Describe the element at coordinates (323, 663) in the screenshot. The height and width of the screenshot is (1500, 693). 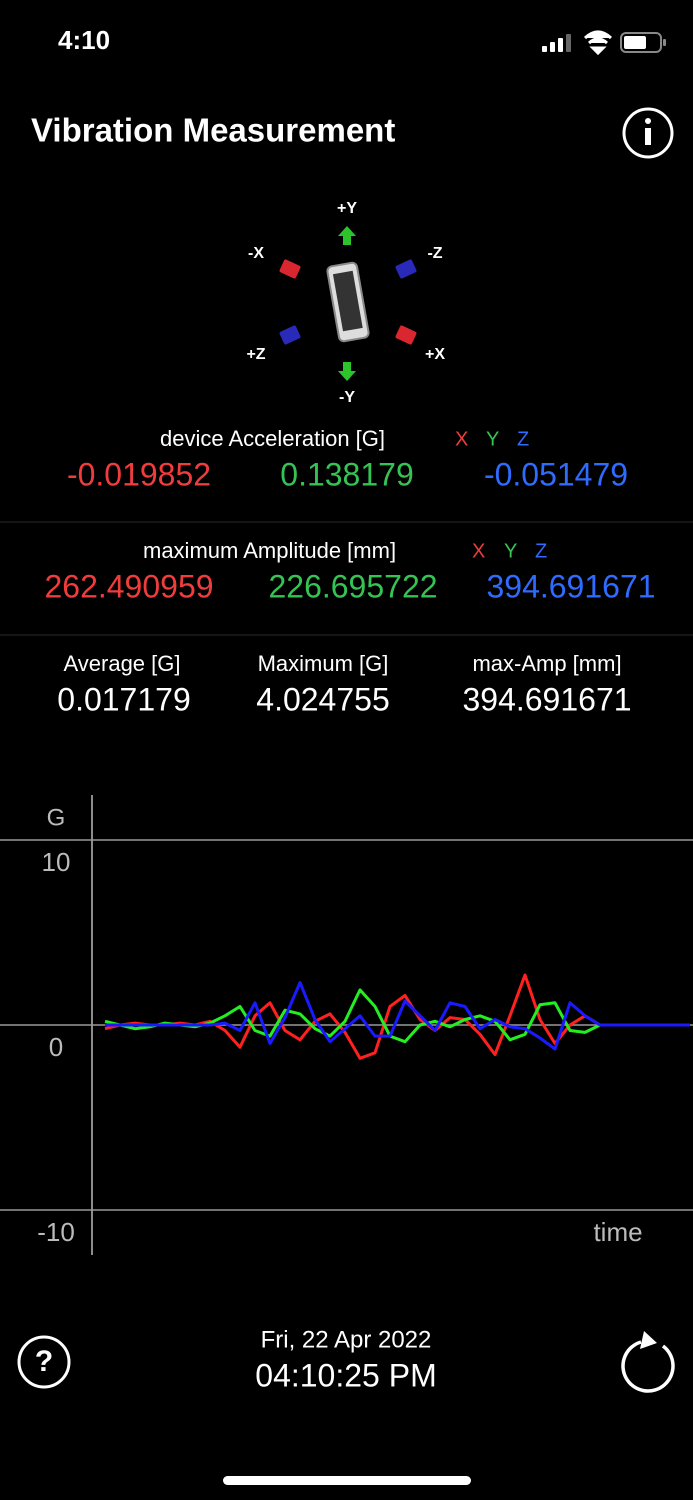
I see `stat-label: Maximum [G]` at that location.